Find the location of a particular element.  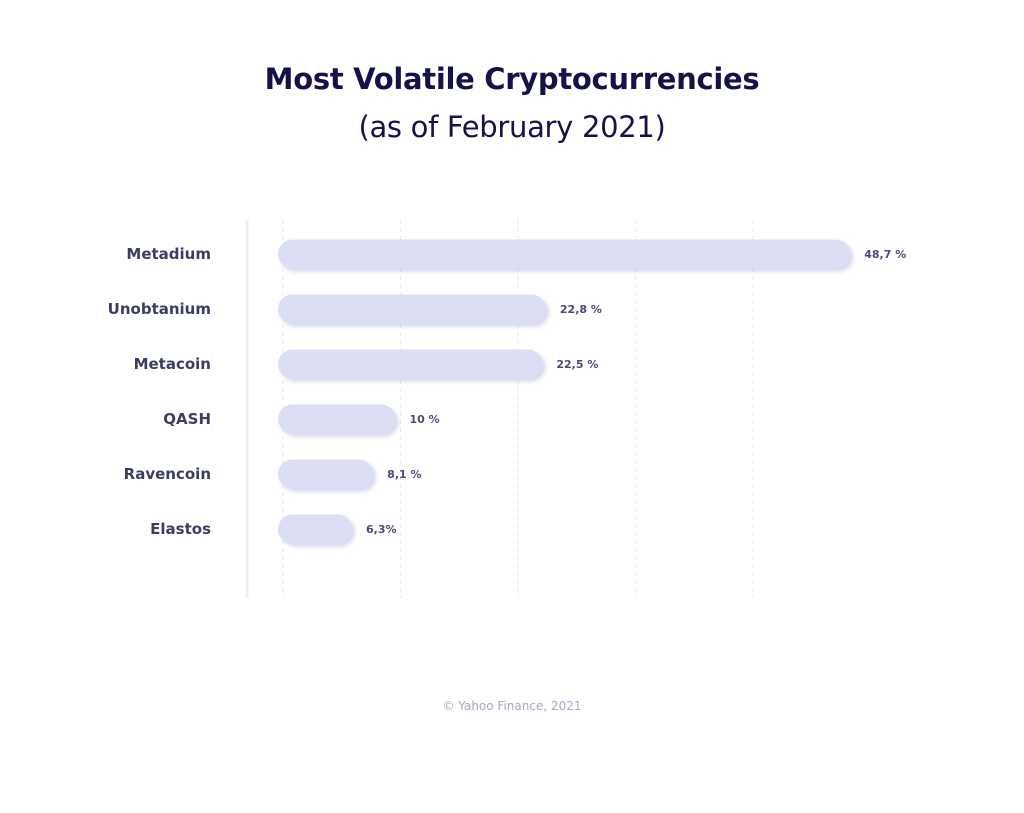

chart-subtitle: (as of February 2021) is located at coordinates (512, 127).